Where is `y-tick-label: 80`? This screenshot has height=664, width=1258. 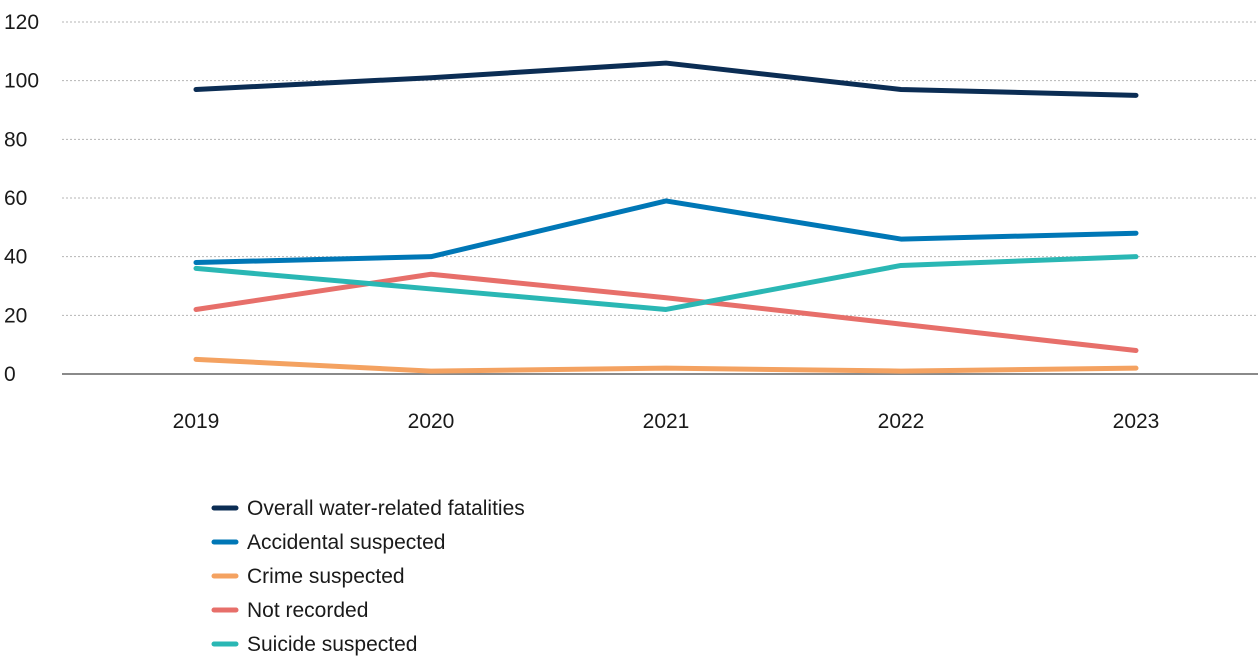
y-tick-label: 80 is located at coordinates (15, 139).